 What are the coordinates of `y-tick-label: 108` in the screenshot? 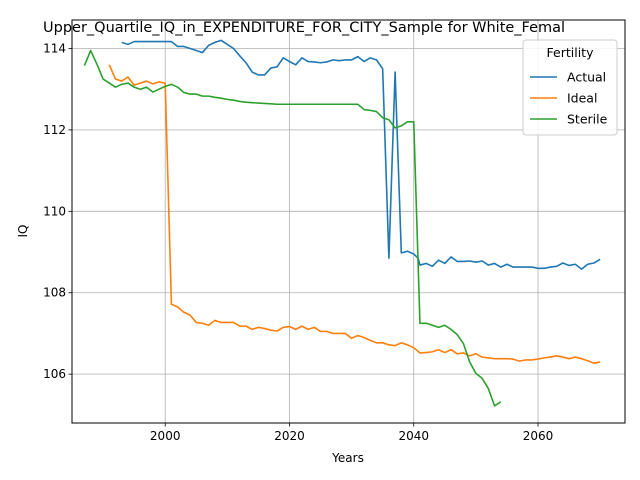 It's located at (54, 293).